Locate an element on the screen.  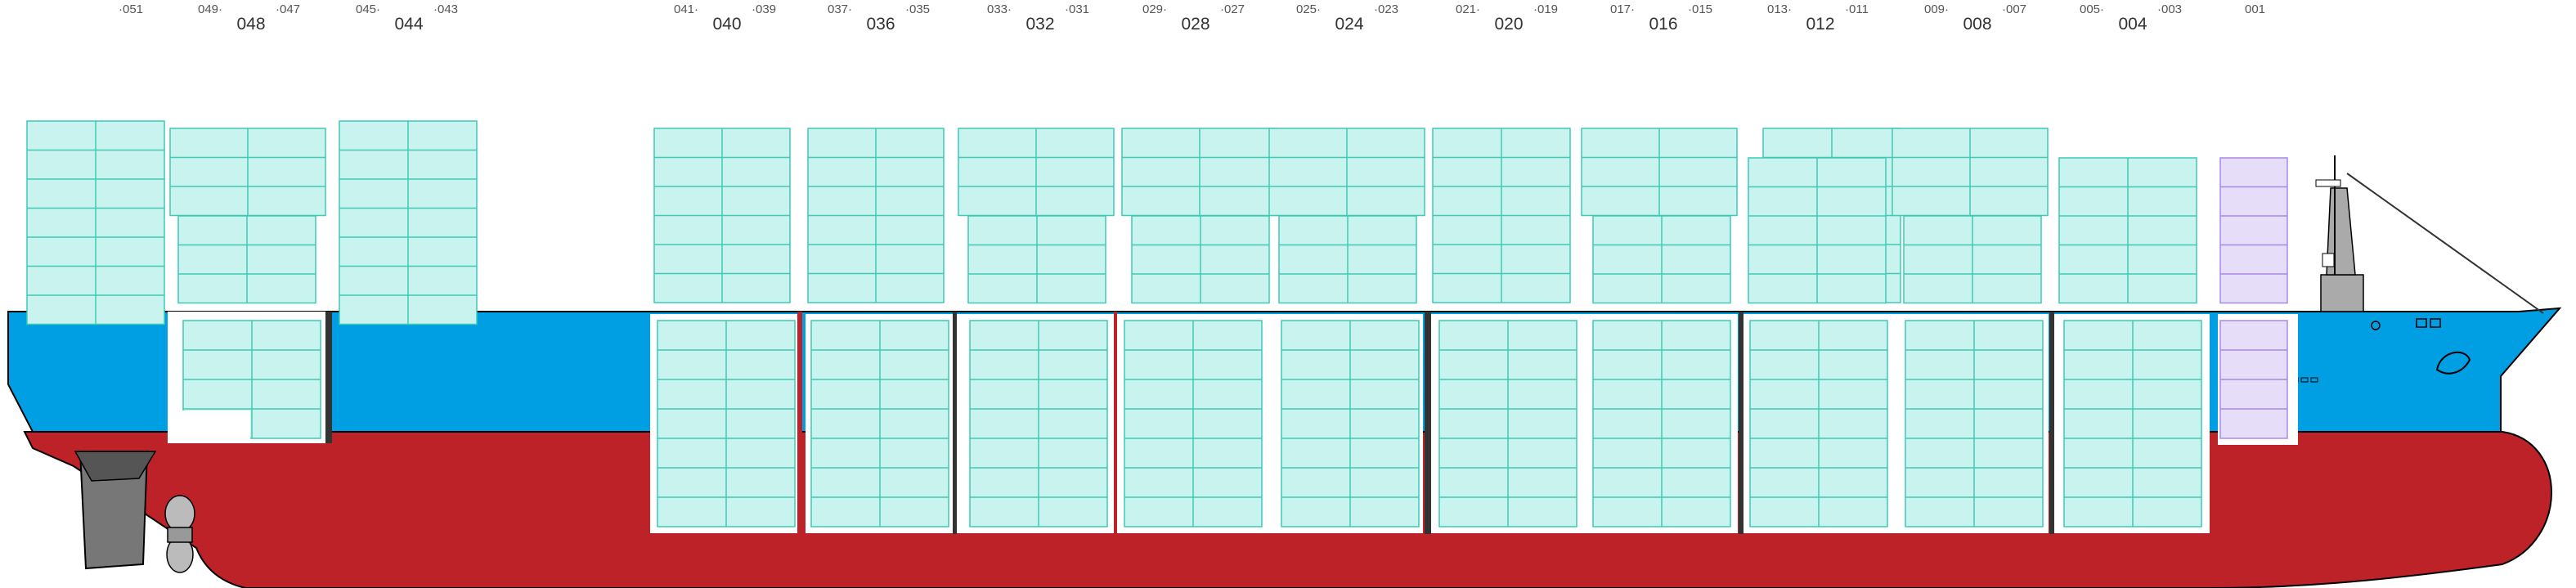
bay-sublabel-013: 013· is located at coordinates (1780, 9).